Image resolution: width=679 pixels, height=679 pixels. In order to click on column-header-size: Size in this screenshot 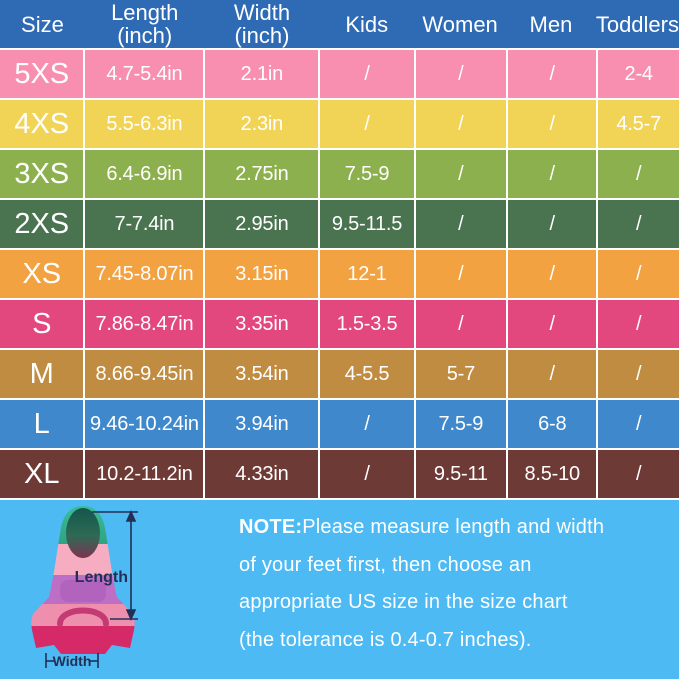, I will do `click(42, 24)`.